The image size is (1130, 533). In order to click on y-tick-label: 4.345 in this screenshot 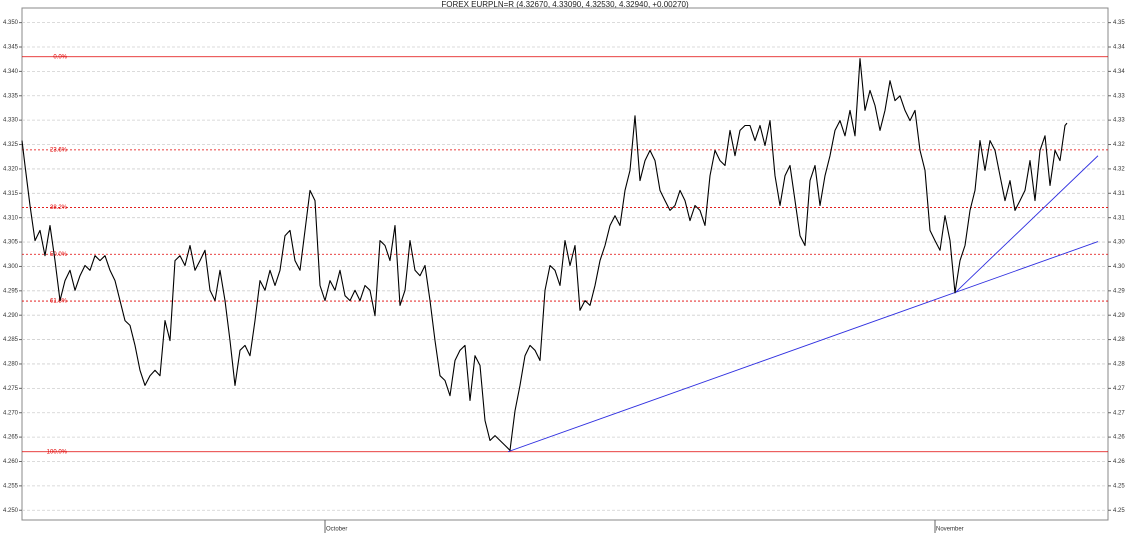, I will do `click(11, 48)`.